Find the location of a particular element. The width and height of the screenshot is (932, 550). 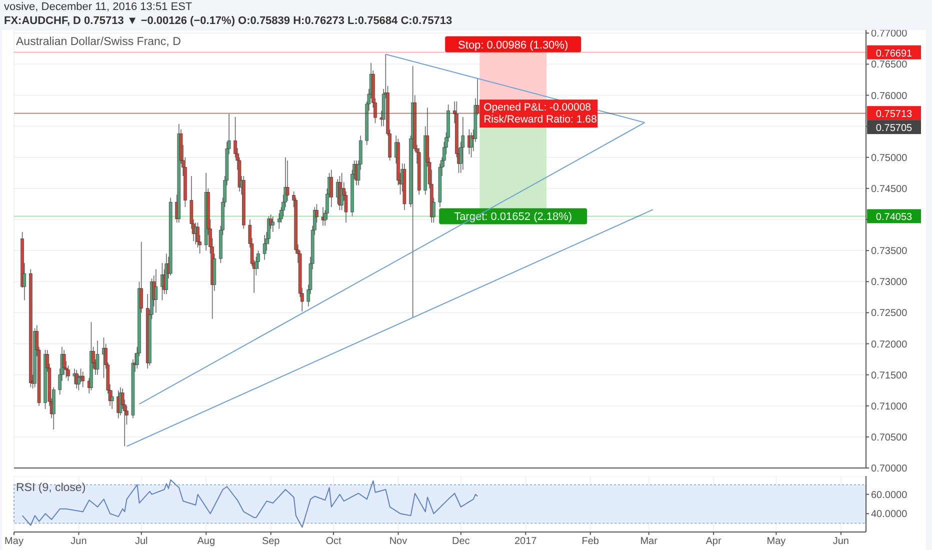

y-tick-label: 0.74500 is located at coordinates (889, 189).